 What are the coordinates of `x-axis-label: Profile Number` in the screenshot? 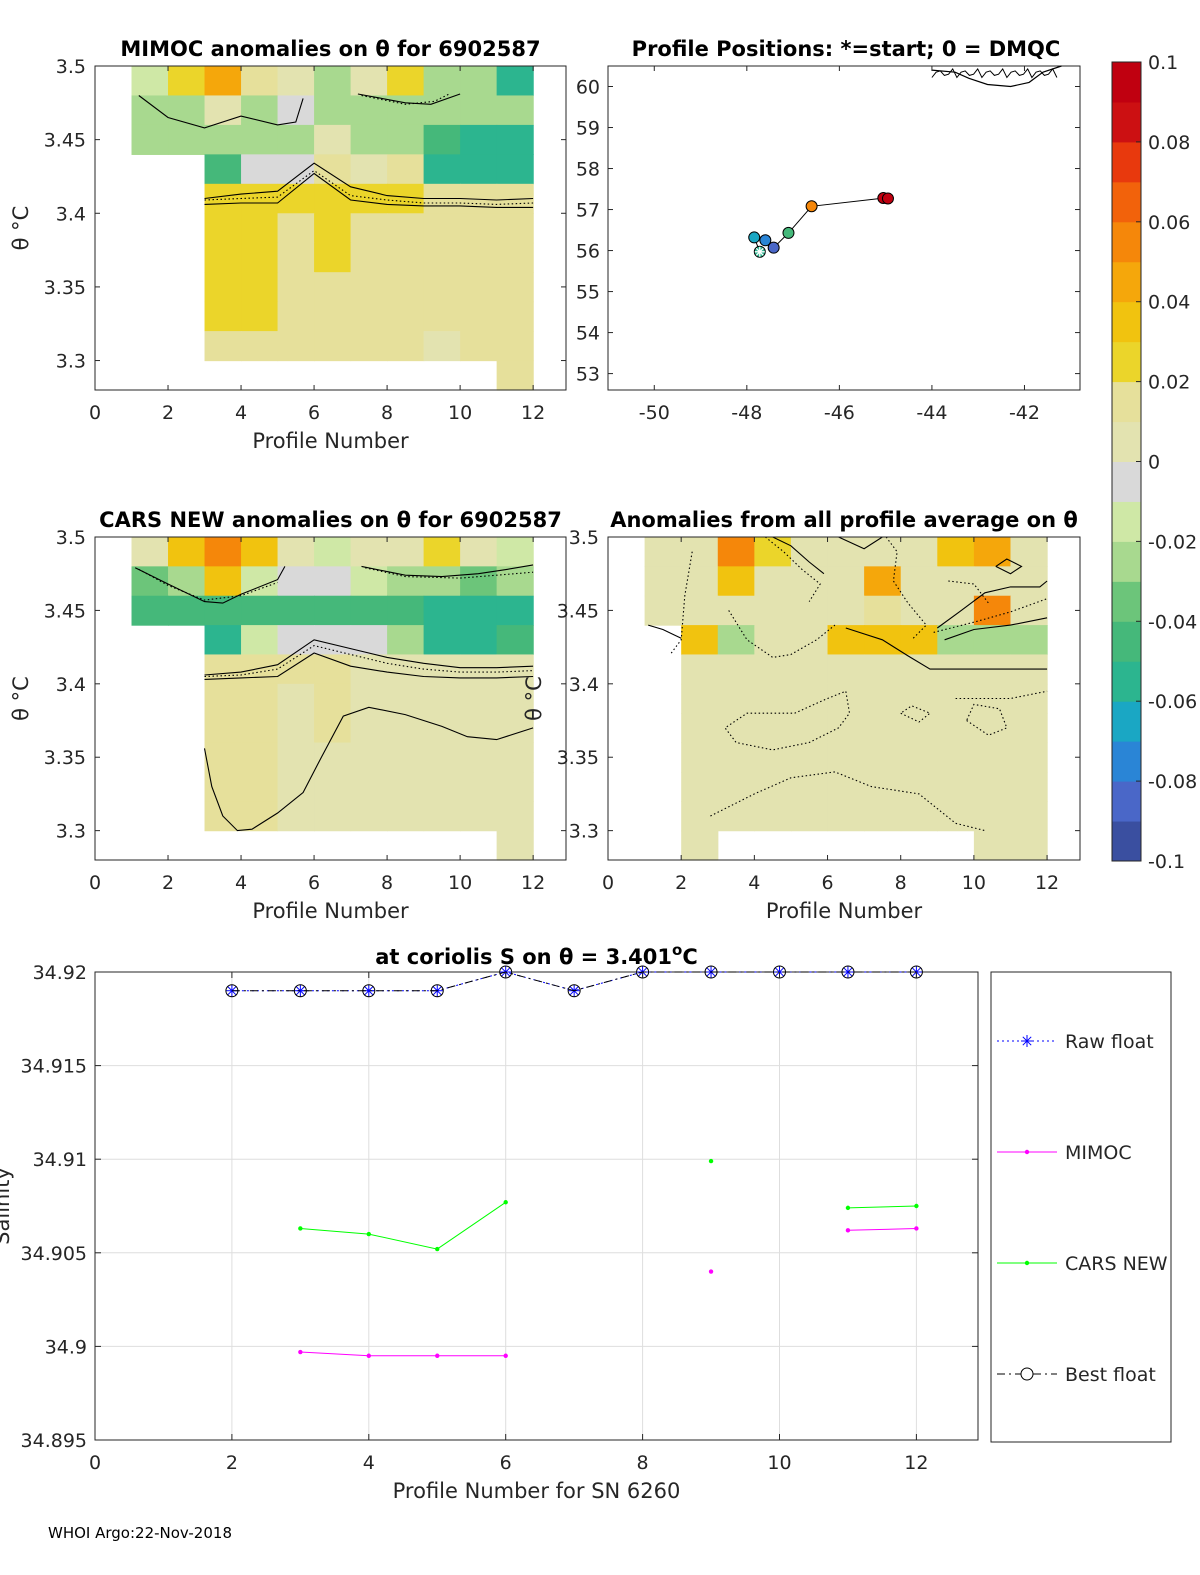 It's located at (330, 911).